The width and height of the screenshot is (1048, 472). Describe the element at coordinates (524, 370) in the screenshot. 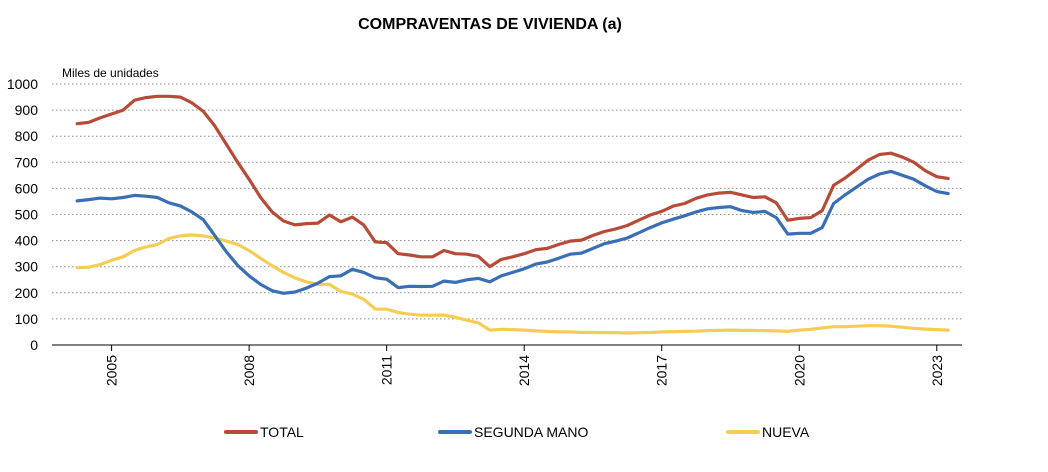

I see `x-tick-label: 2014` at that location.